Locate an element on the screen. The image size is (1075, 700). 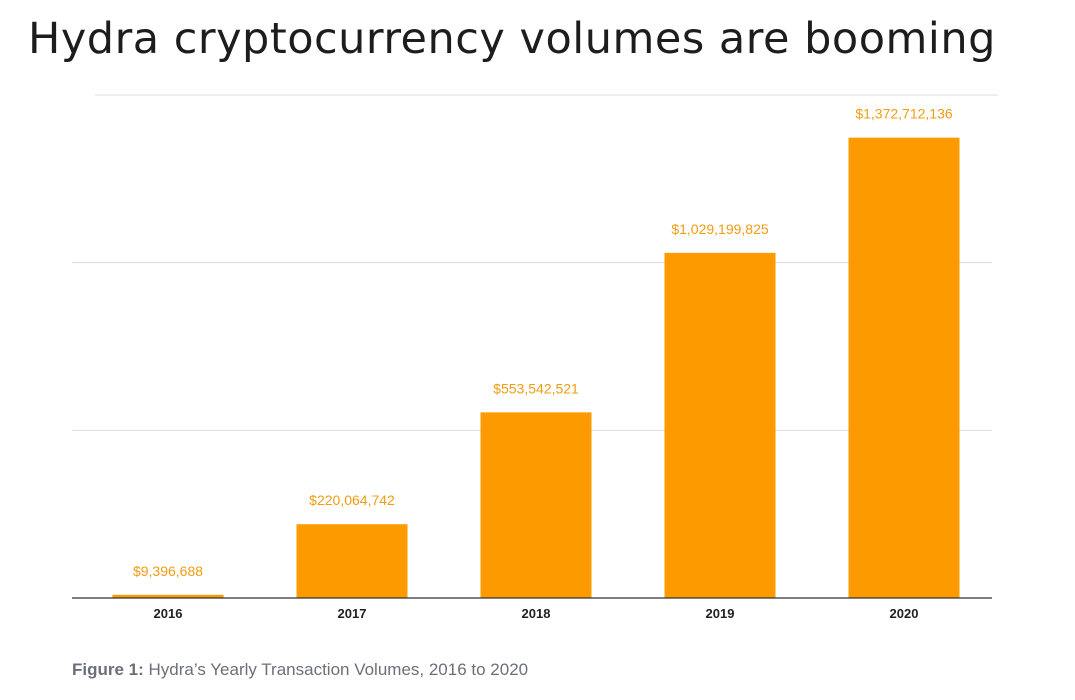
x-tick-2019: 2019 is located at coordinates (720, 613).